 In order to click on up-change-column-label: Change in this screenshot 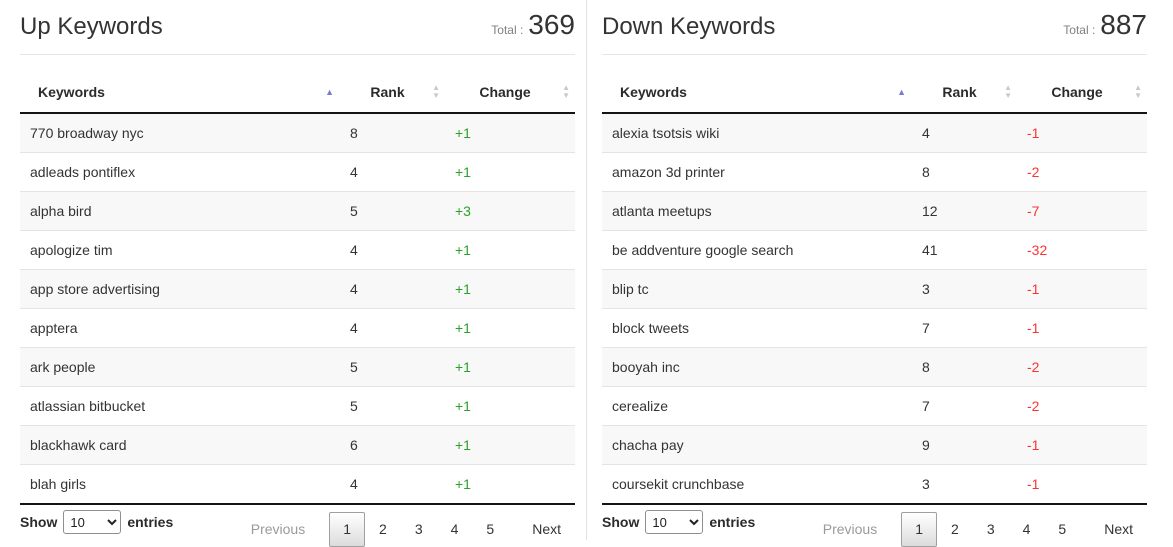, I will do `click(505, 92)`.